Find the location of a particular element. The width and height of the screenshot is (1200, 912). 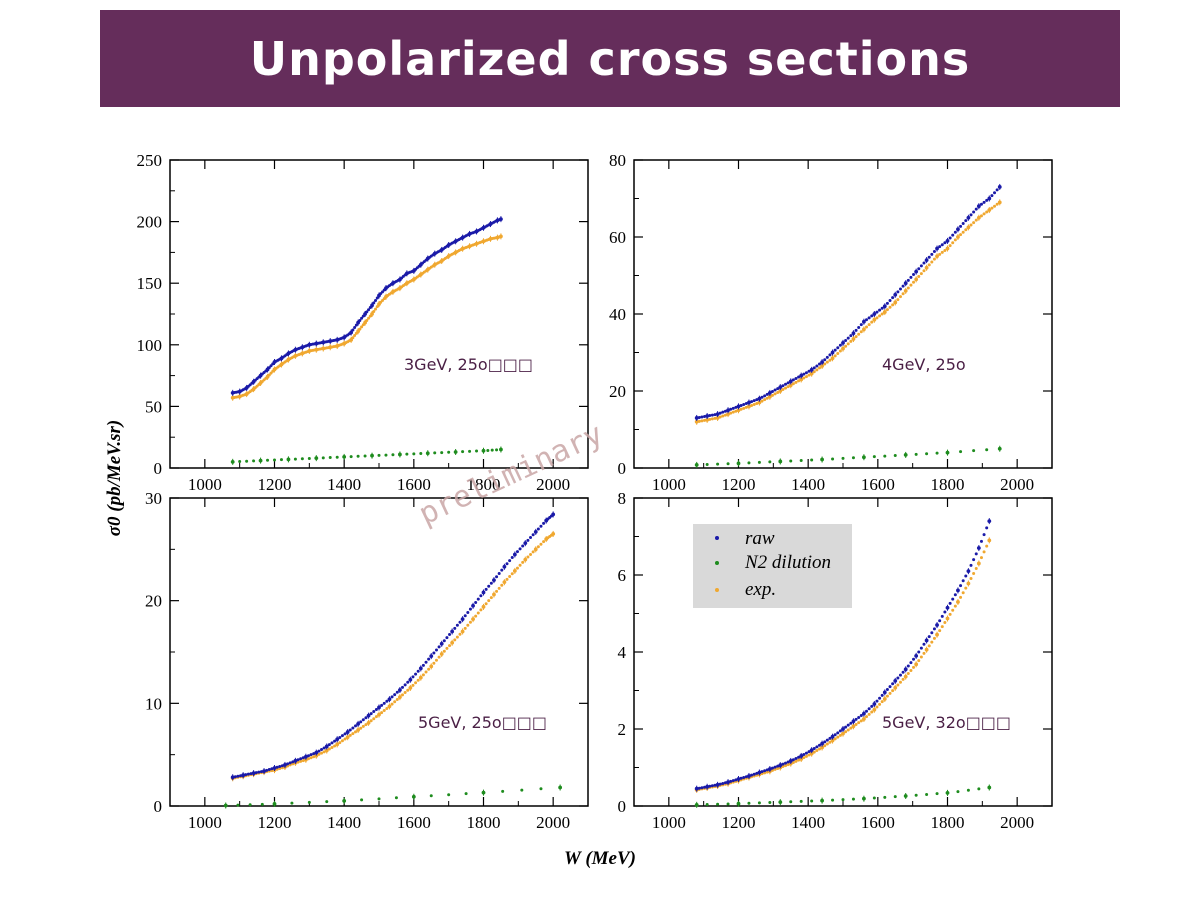

y-tick-label: 50 is located at coordinates (153, 406).